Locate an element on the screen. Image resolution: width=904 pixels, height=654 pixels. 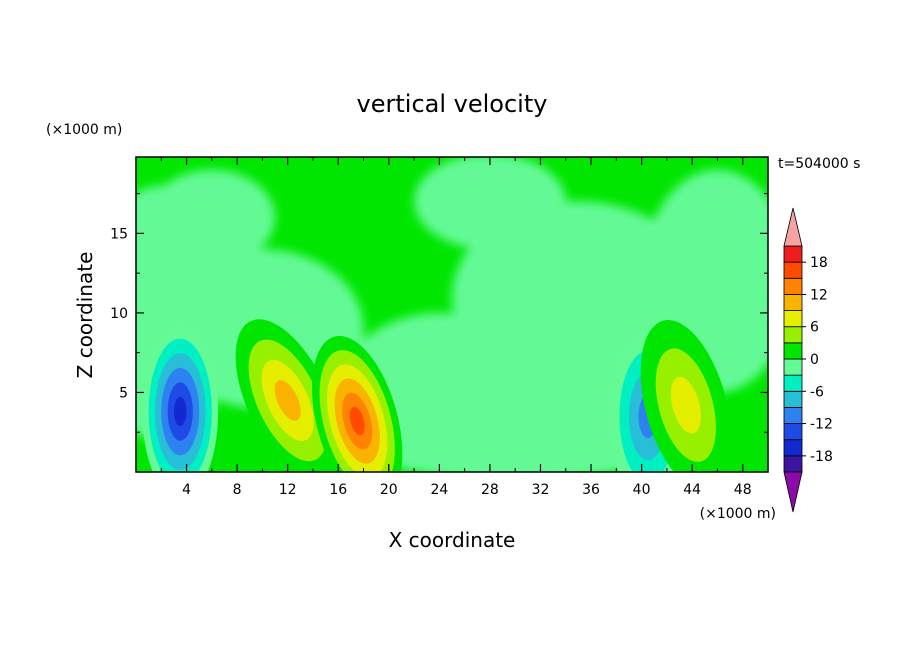
x-tick-label: 24 is located at coordinates (439, 490).